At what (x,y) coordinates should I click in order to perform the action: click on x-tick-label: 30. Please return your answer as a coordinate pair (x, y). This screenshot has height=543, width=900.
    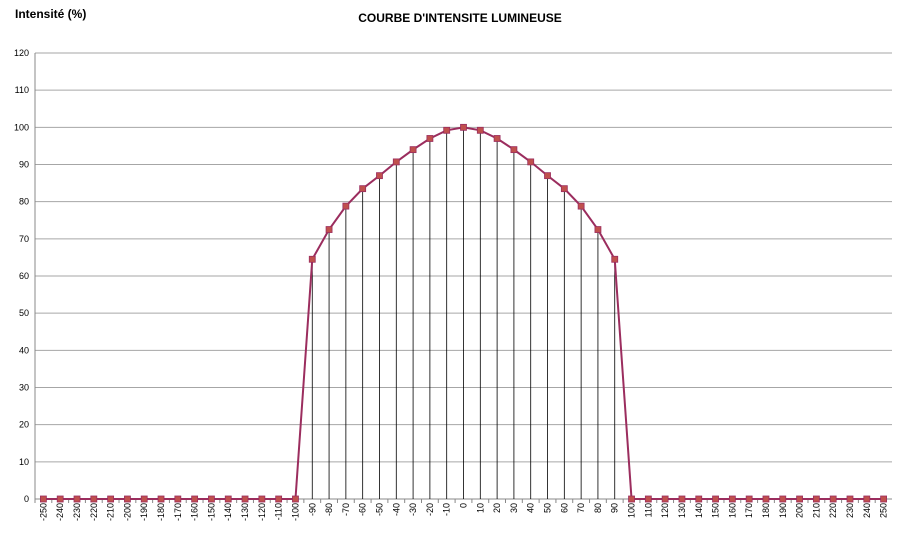
    Looking at the image, I should click on (514, 508).